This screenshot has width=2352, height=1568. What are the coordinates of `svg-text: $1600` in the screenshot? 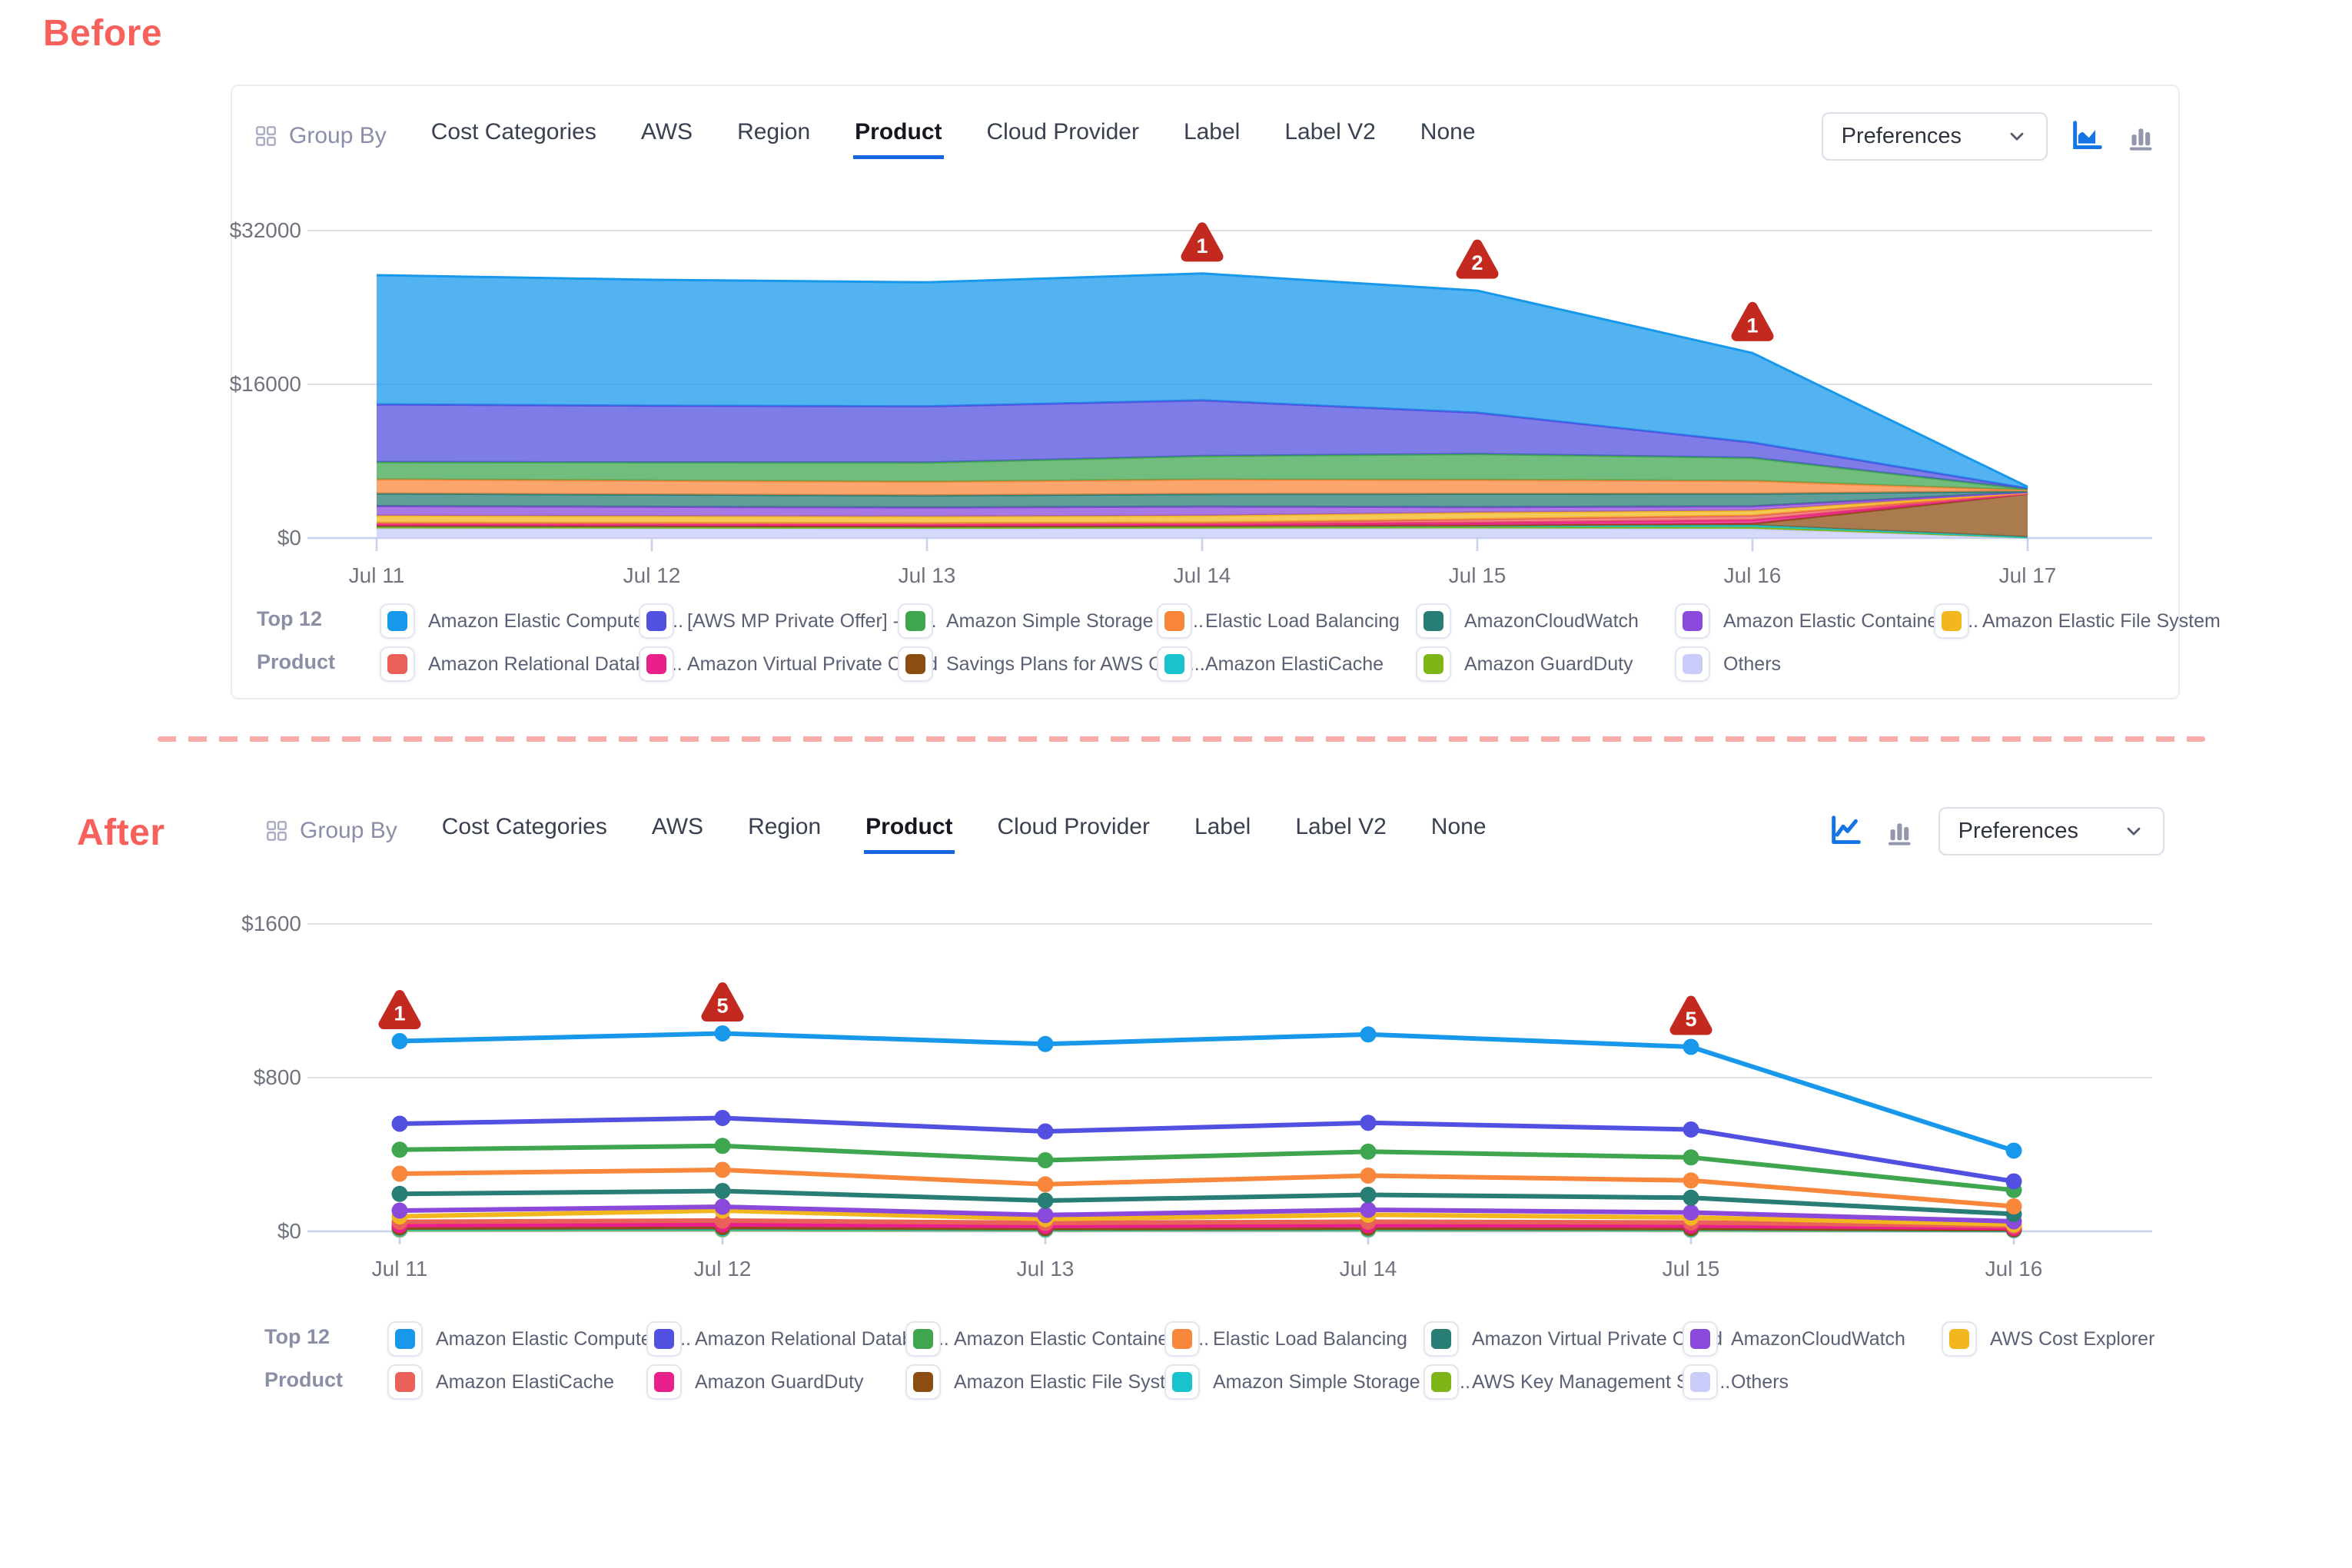 It's located at (271, 923).